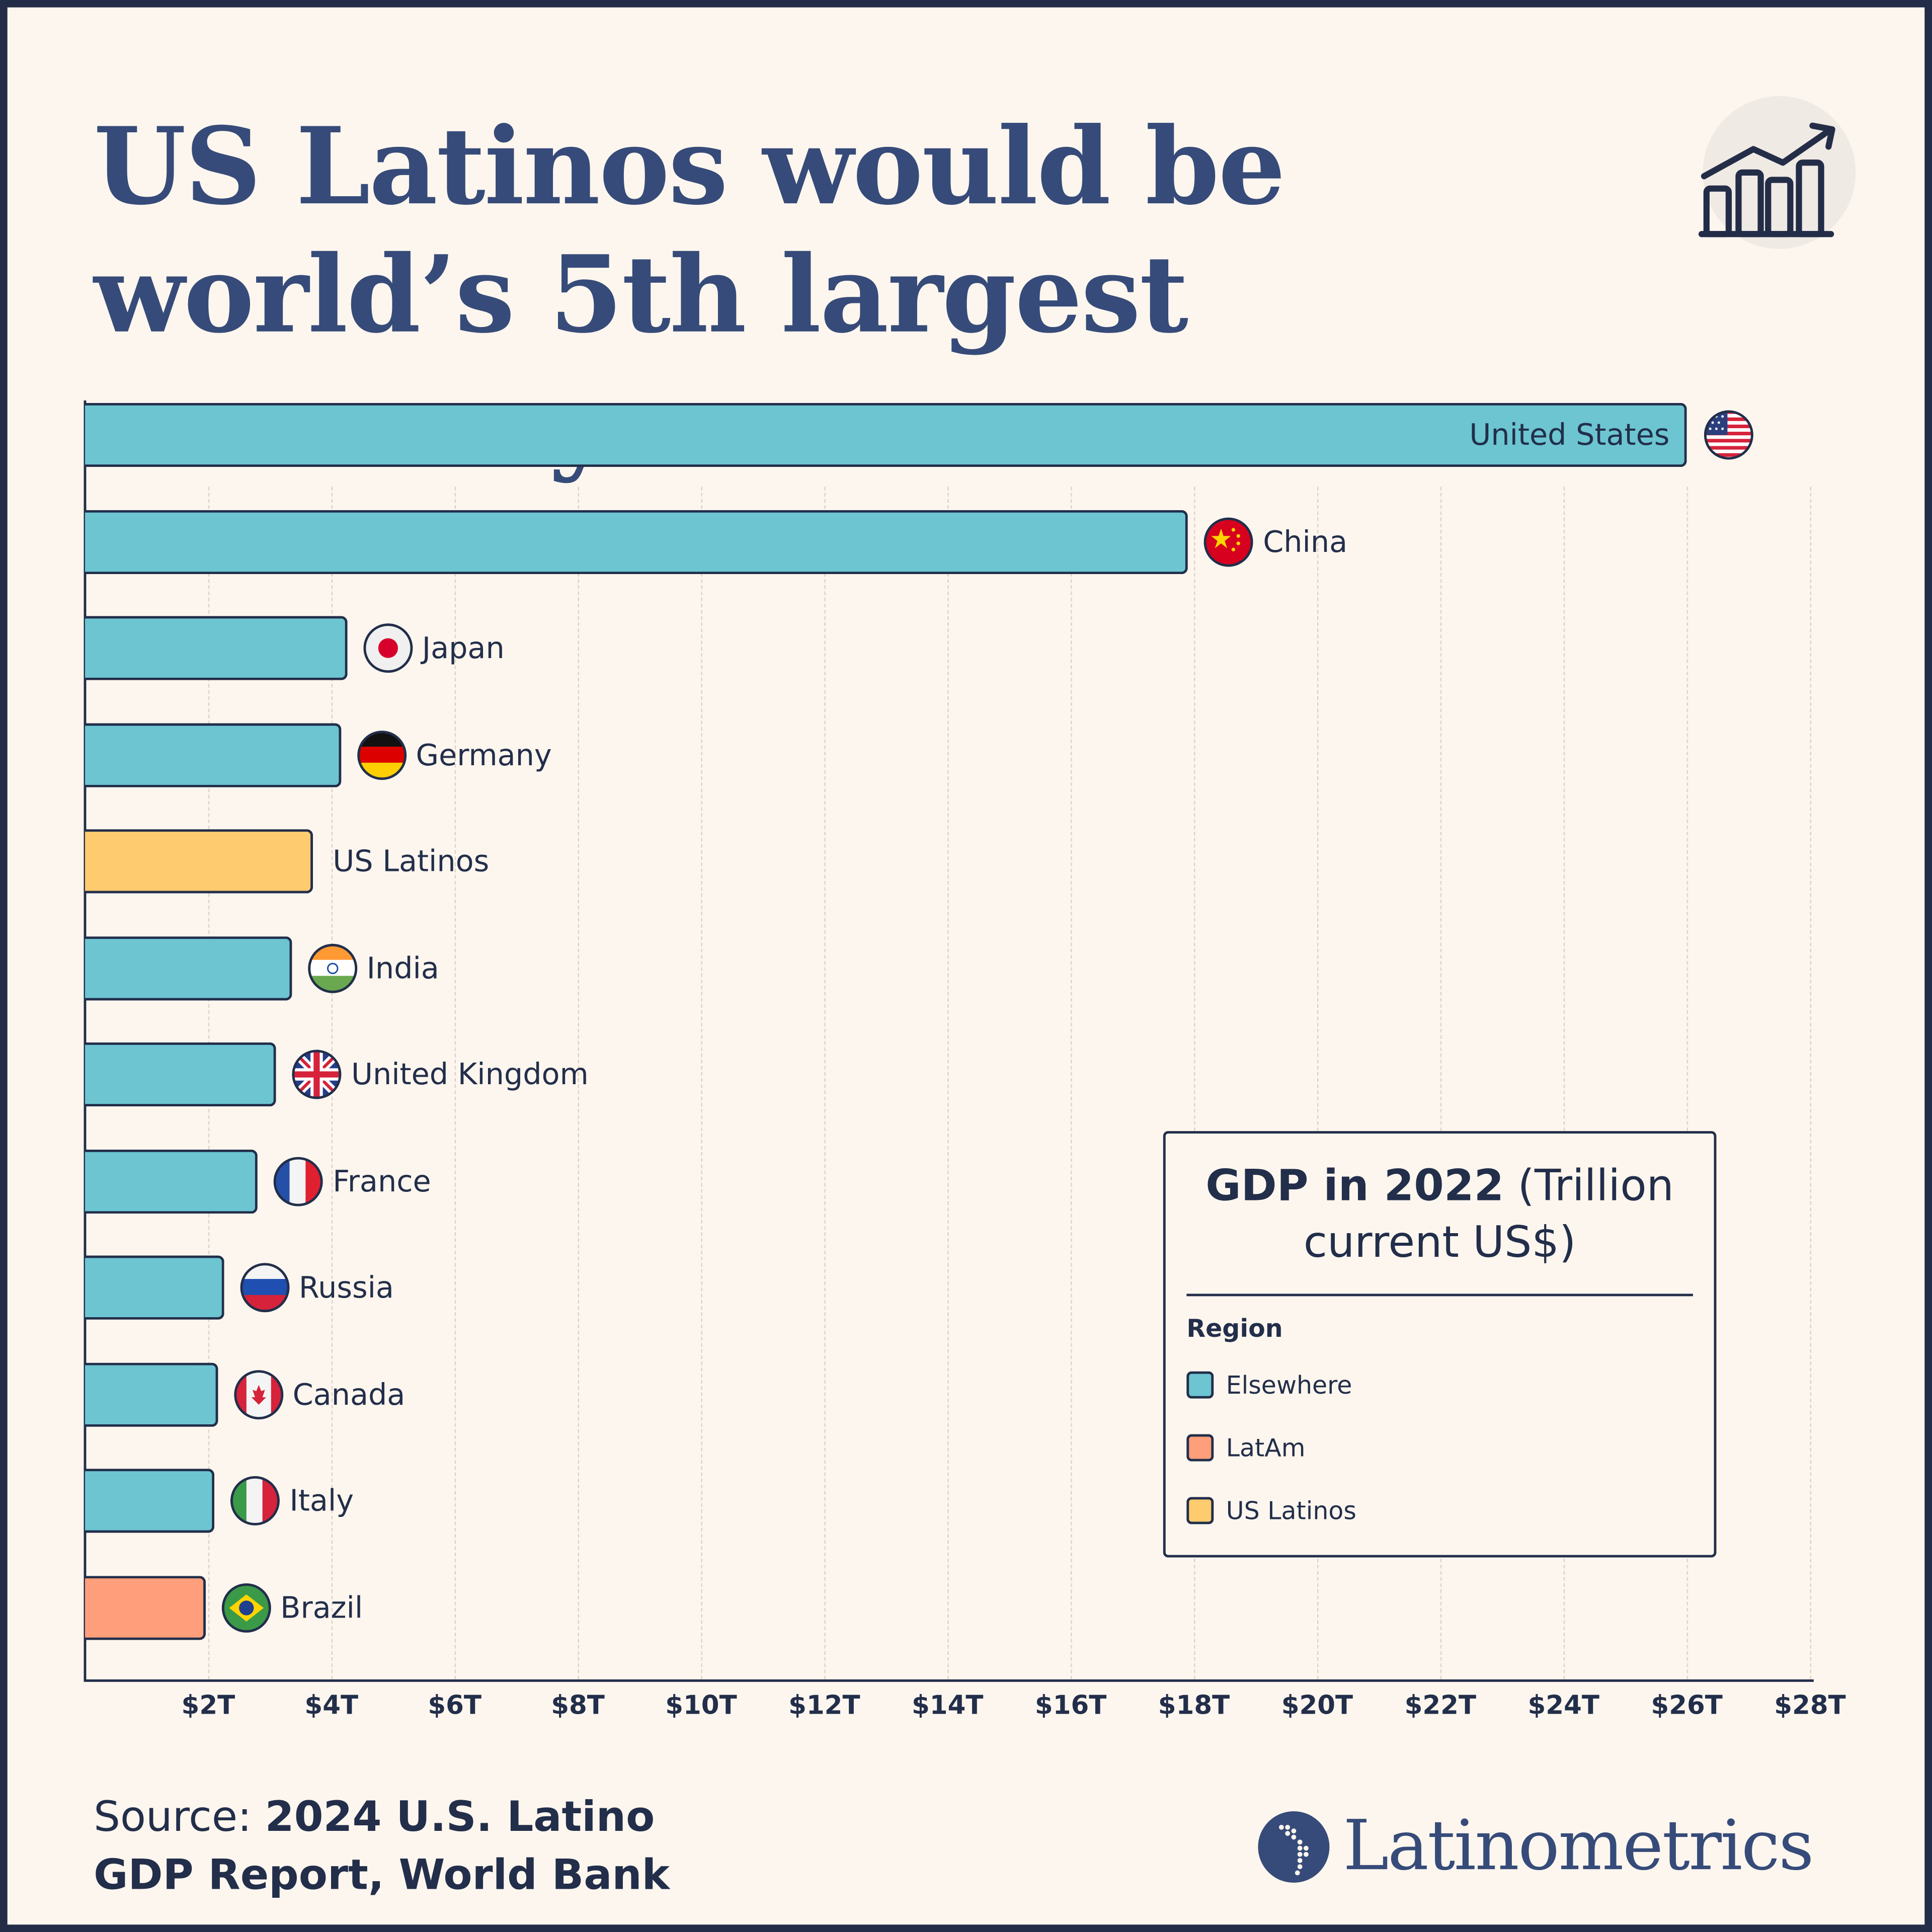 The image size is (1932, 1932). Describe the element at coordinates (1570, 435) in the screenshot. I see `bar-label: United States` at that location.